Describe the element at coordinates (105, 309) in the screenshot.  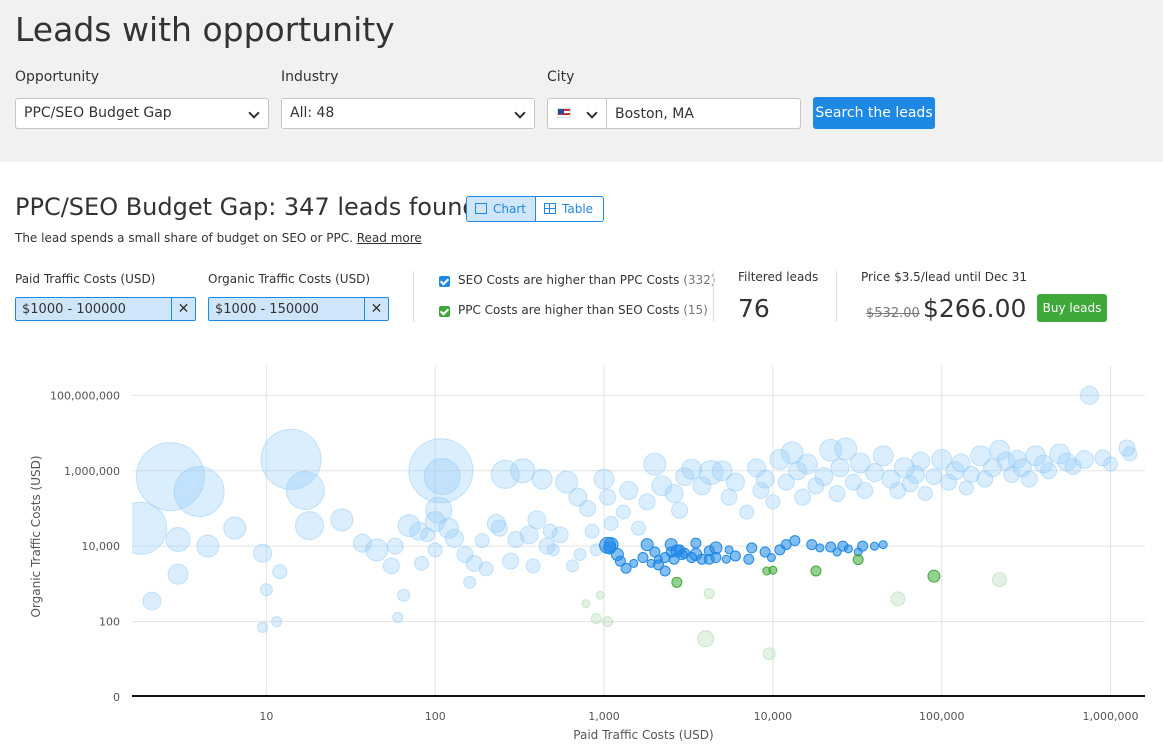
I see `paid-costs-range: $1000 - 100000 ✕` at that location.